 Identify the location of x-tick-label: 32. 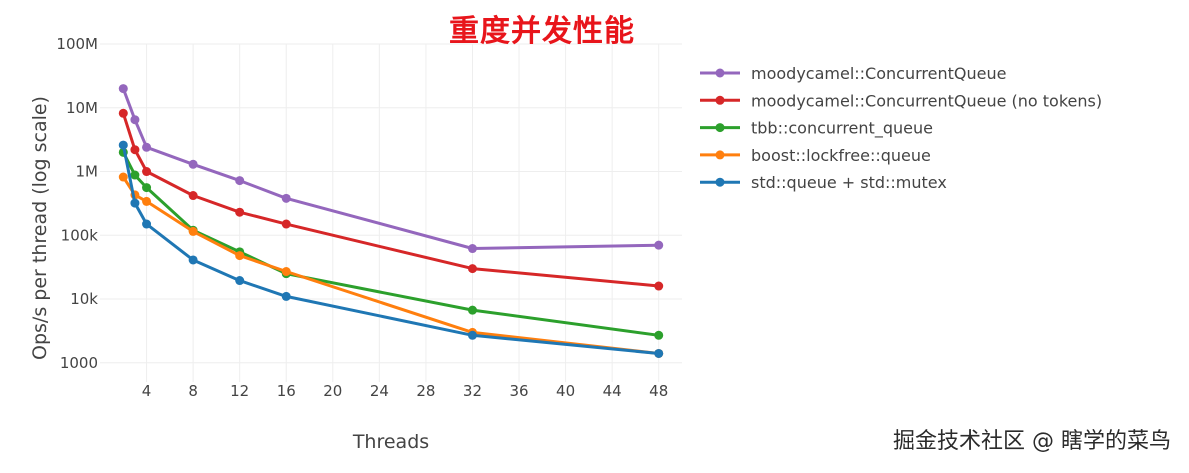
(472, 391).